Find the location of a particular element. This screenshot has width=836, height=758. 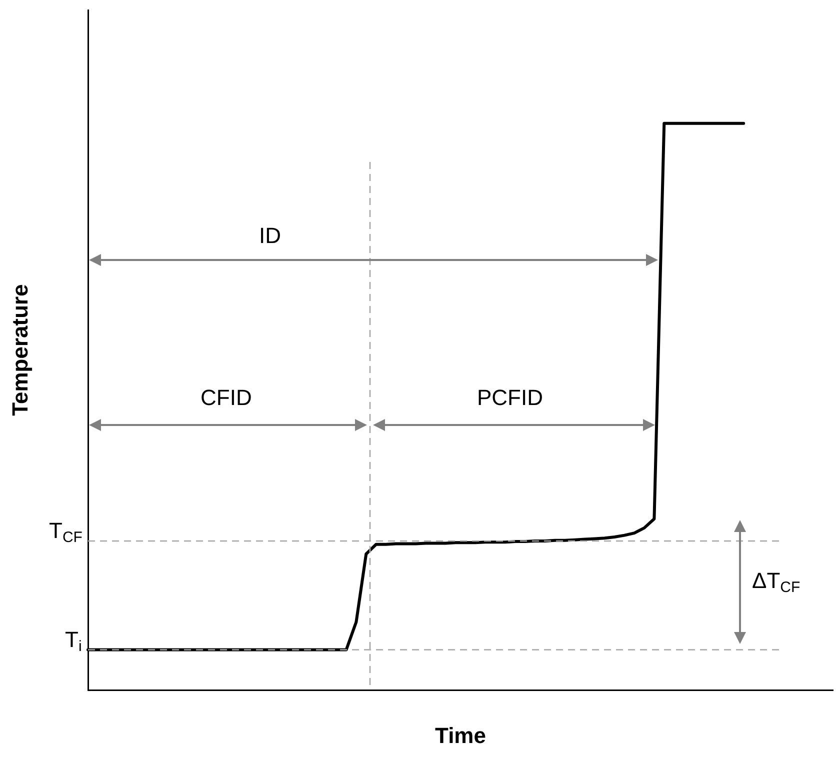

y-axis-title: Temperature is located at coordinates (19, 350).